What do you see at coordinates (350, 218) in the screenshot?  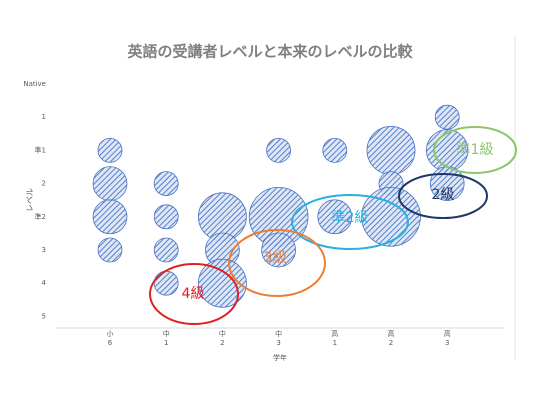 I see `annotation-text: 準2級` at bounding box center [350, 218].